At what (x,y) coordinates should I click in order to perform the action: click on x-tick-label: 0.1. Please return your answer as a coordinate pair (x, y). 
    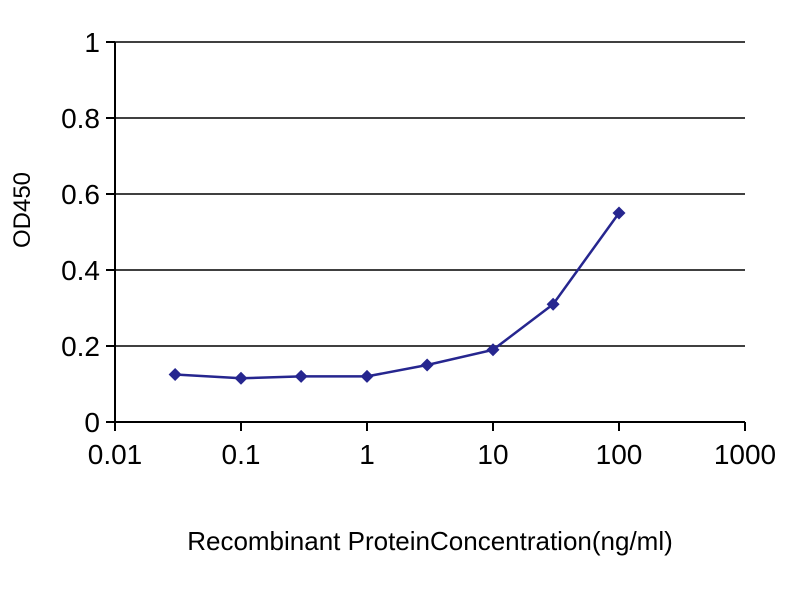
    Looking at the image, I should click on (241, 454).